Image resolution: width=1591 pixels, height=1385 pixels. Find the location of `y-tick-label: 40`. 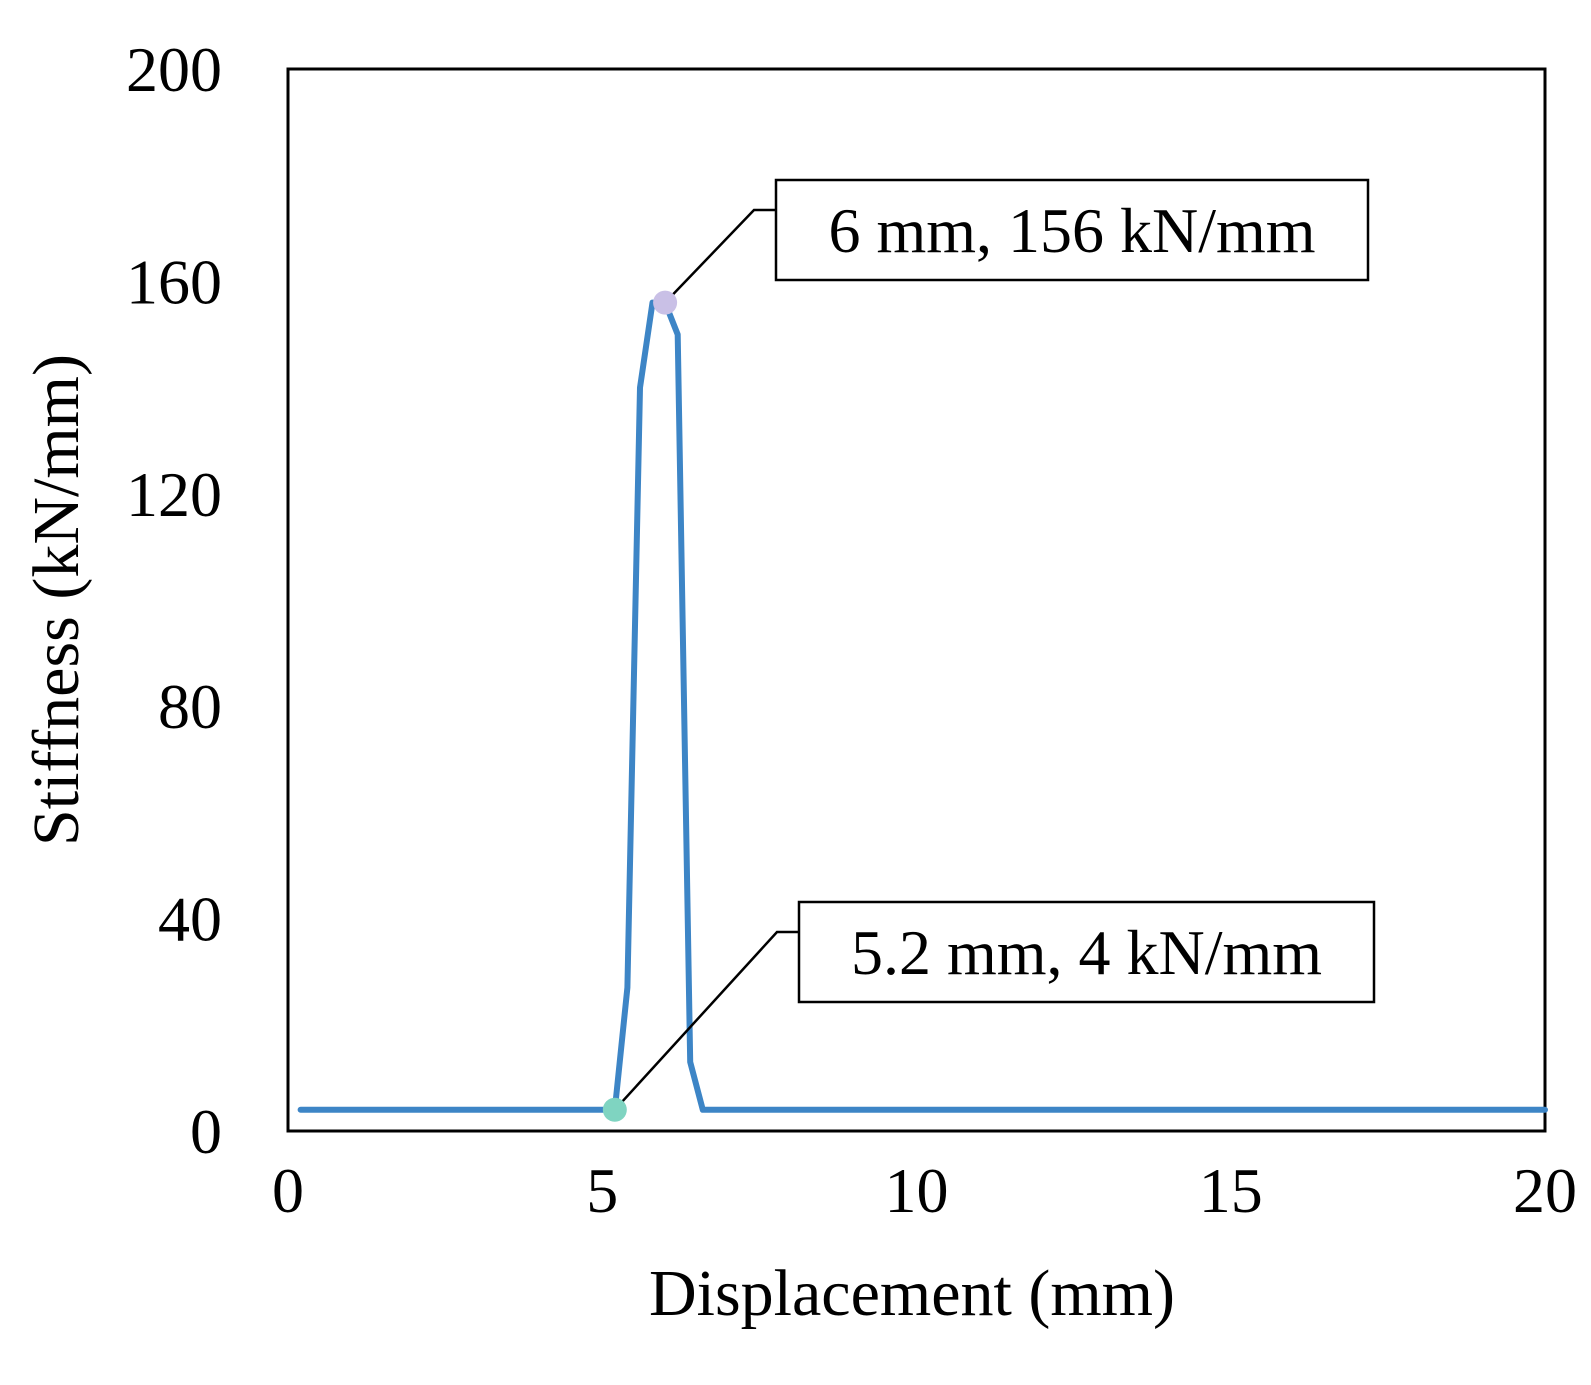

y-tick-label: 40 is located at coordinates (190, 919).